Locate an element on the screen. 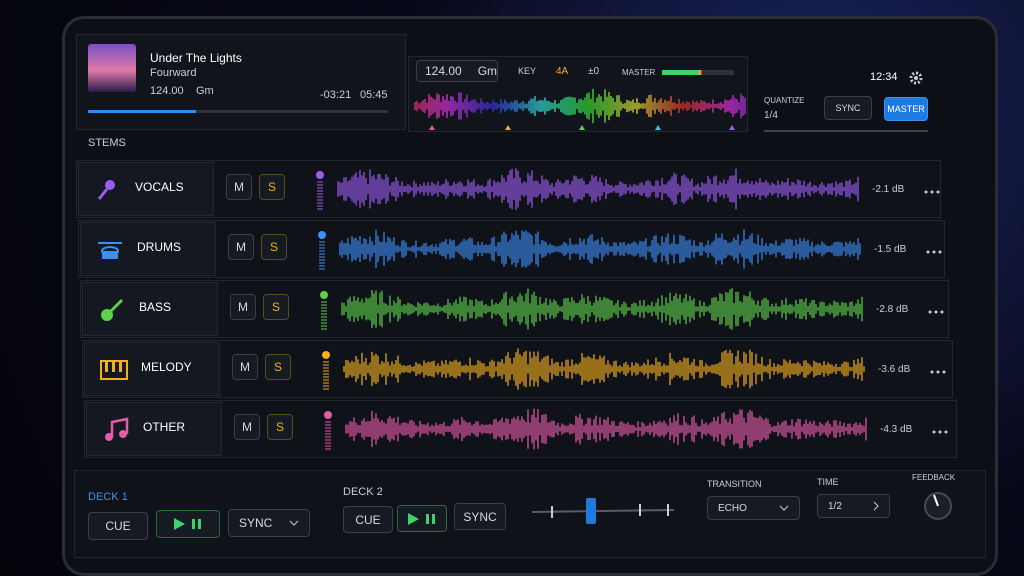  bpm-box: 124.00 Gm is located at coordinates (457, 71).